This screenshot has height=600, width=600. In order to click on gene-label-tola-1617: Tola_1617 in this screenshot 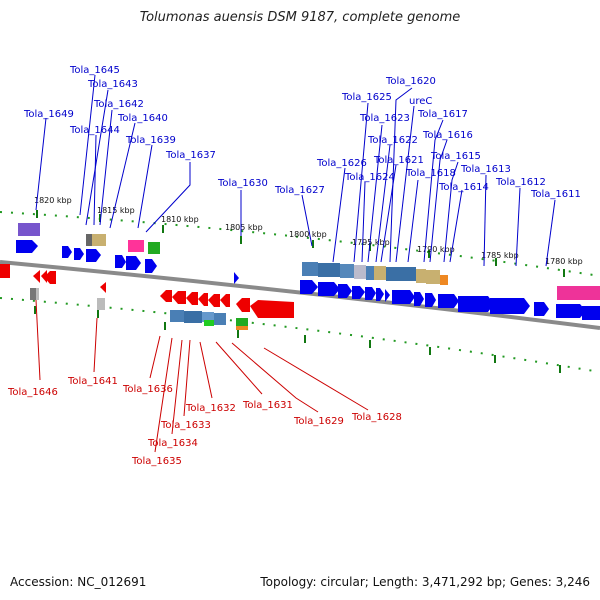, I will do `click(442, 114)`.